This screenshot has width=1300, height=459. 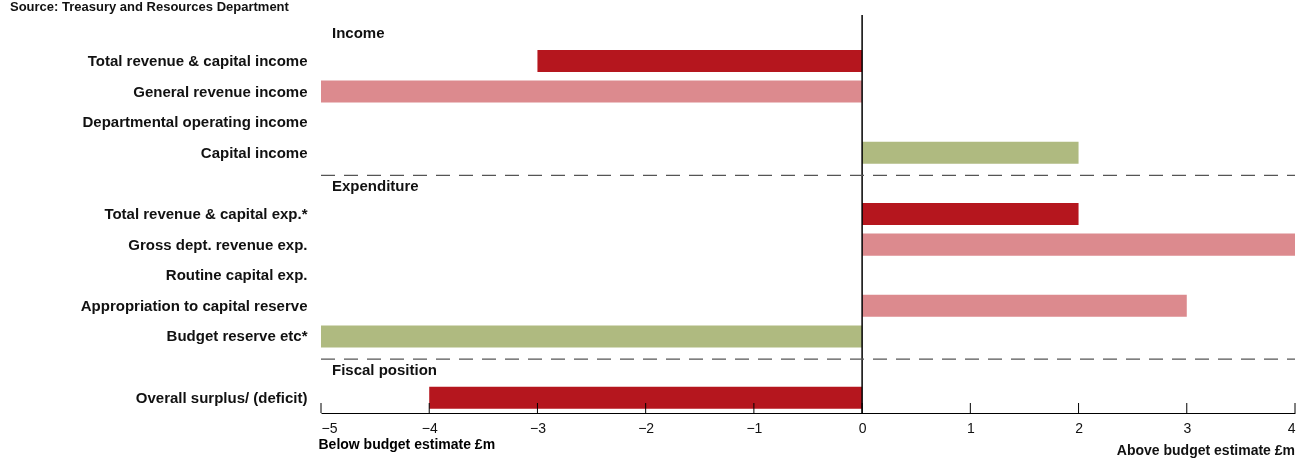 What do you see at coordinates (220, 91) in the screenshot?
I see `y-tick-label: General revenue income` at bounding box center [220, 91].